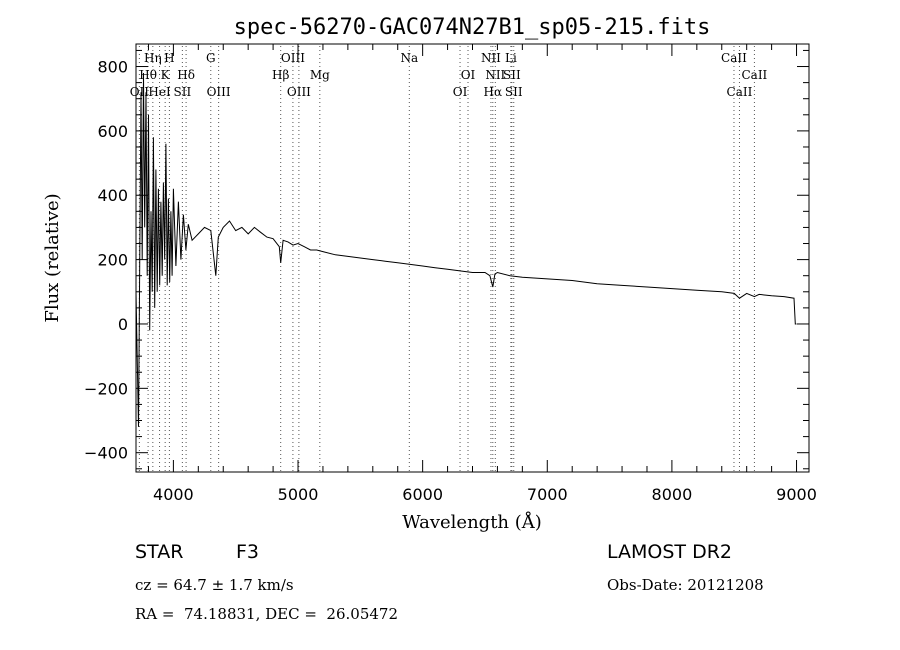  I want to click on x-tick-label: 7000, so click(547, 494).